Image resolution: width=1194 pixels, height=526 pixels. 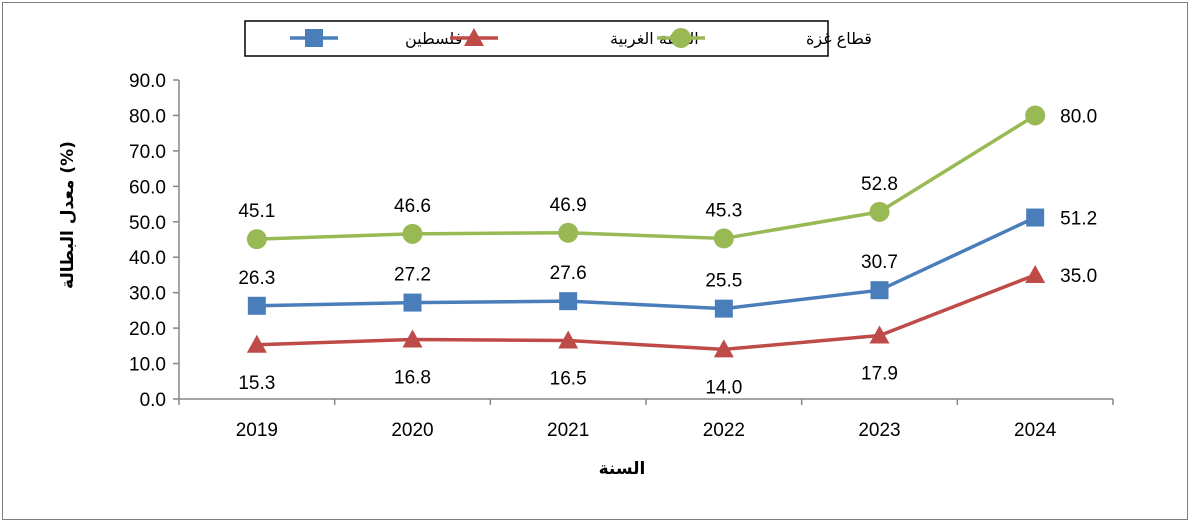 I want to click on data-label: 14.0, so click(x=723, y=387).